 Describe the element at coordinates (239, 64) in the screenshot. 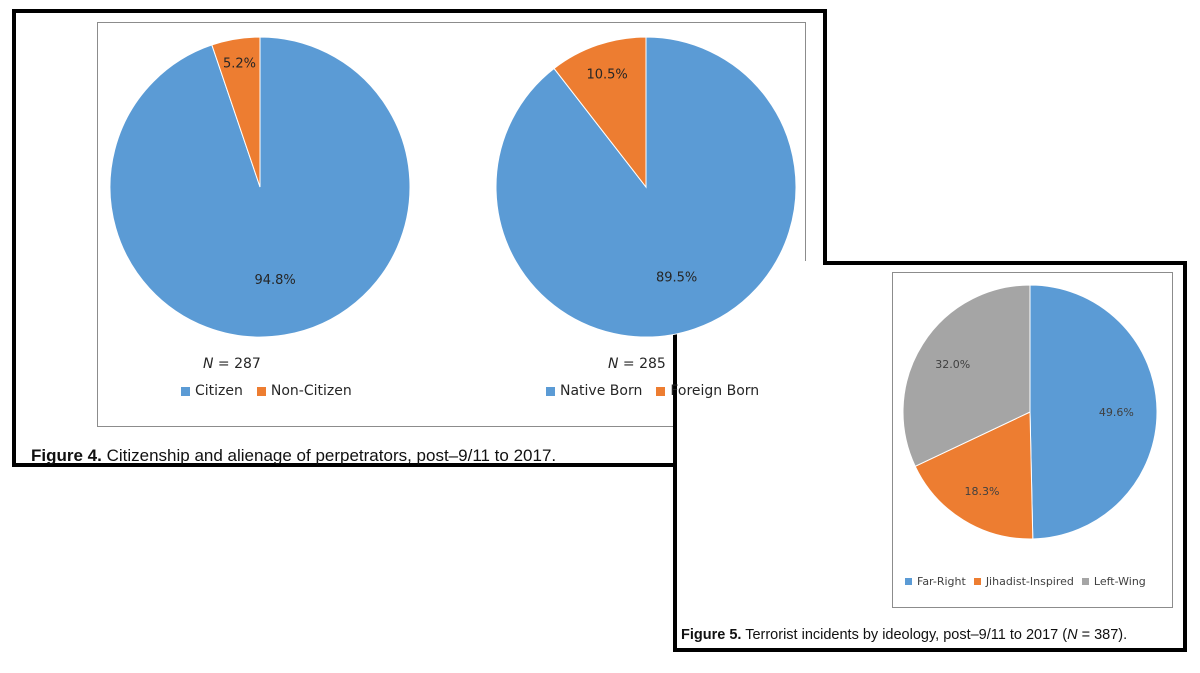

I see `pie1-data-label: 5.2%` at that location.